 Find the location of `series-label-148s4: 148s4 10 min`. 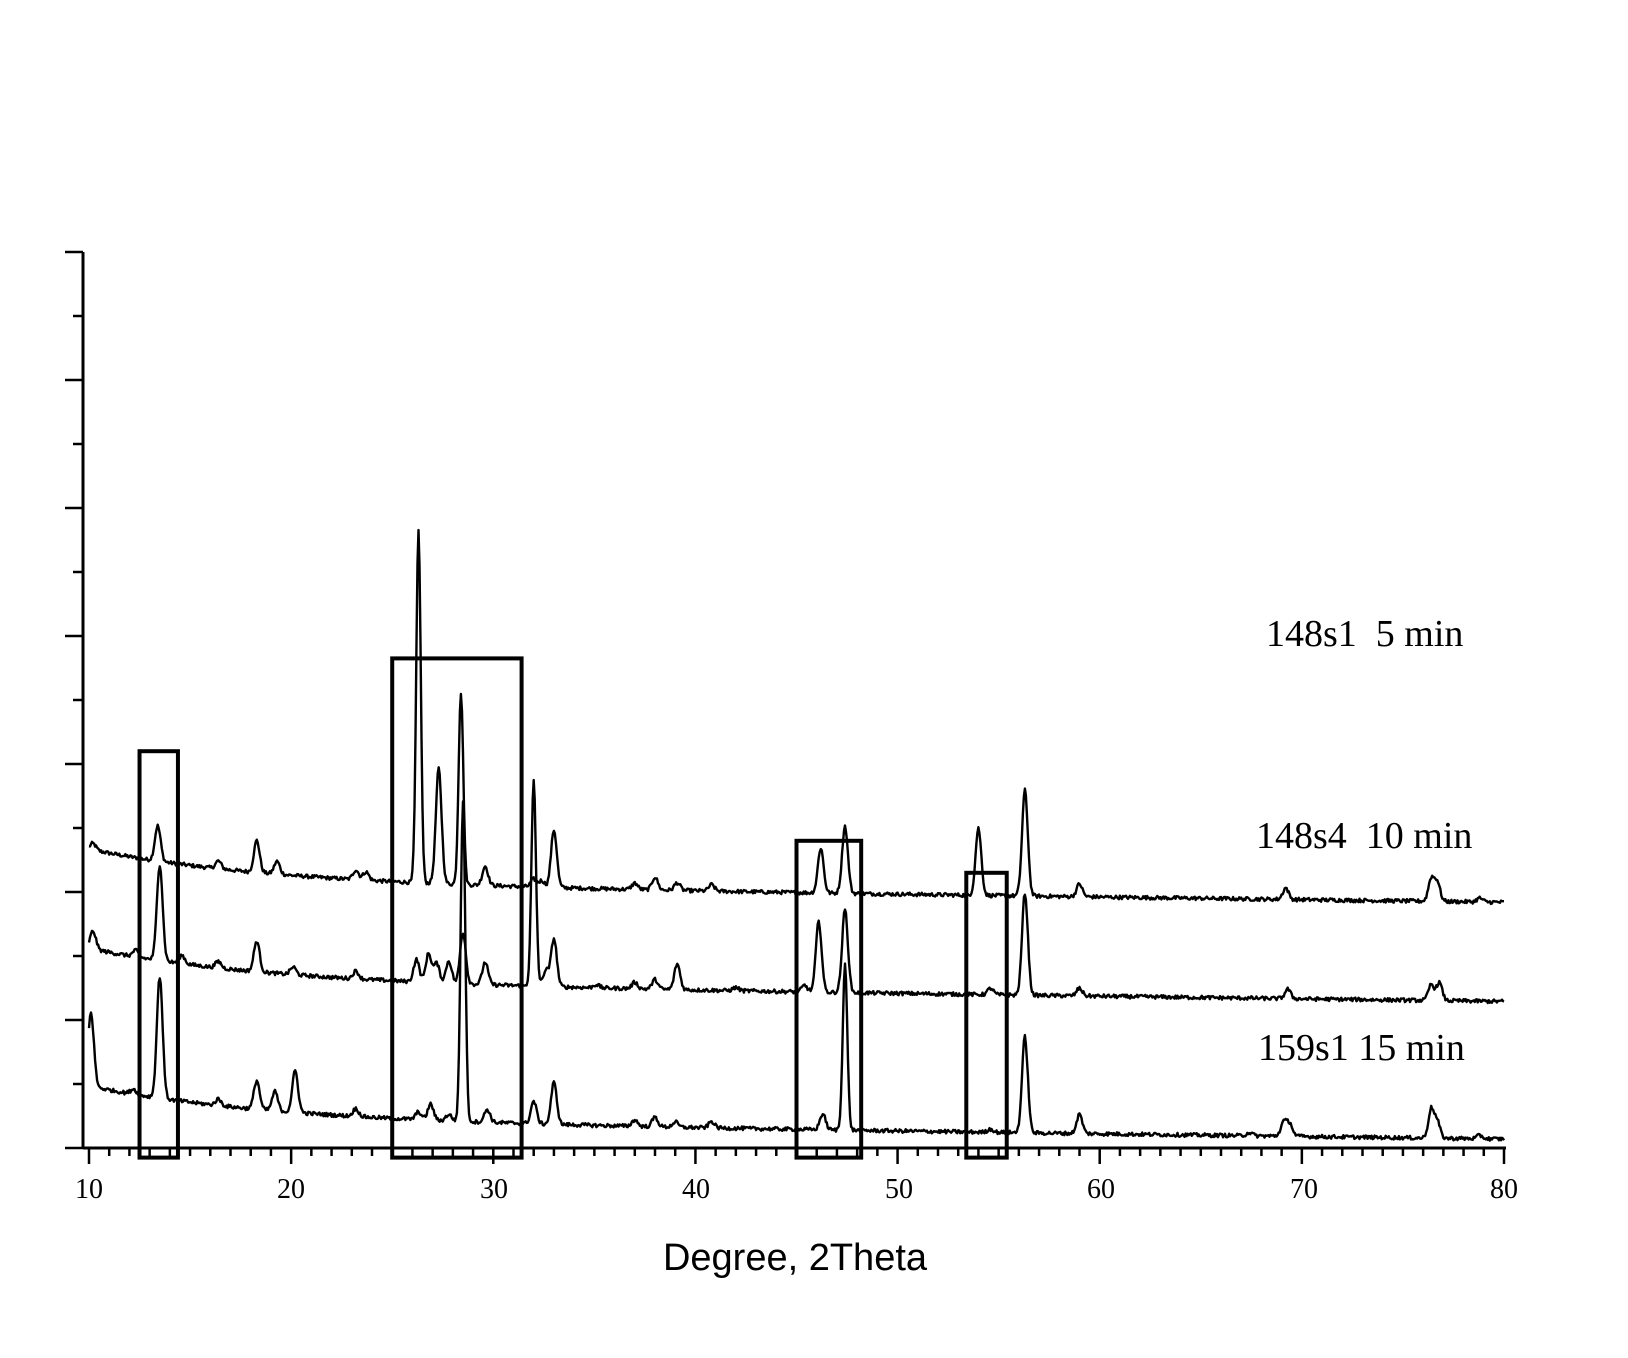

series-label-148s4: 148s4 10 min is located at coordinates (1364, 836).